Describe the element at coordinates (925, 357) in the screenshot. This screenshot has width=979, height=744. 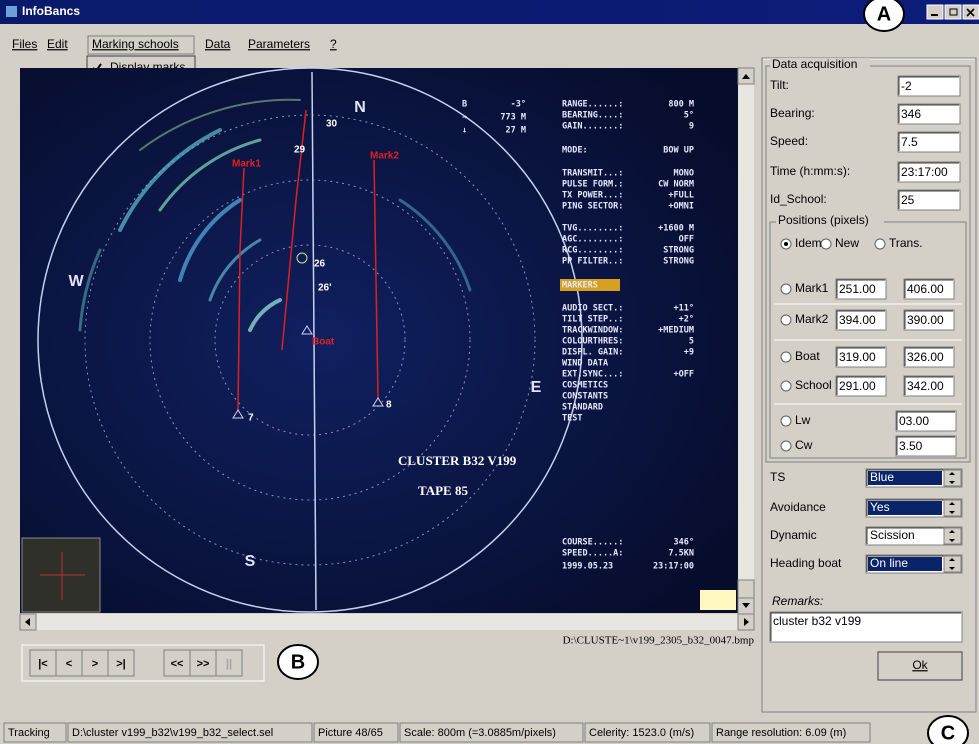
I see `position-value: 326.00` at that location.